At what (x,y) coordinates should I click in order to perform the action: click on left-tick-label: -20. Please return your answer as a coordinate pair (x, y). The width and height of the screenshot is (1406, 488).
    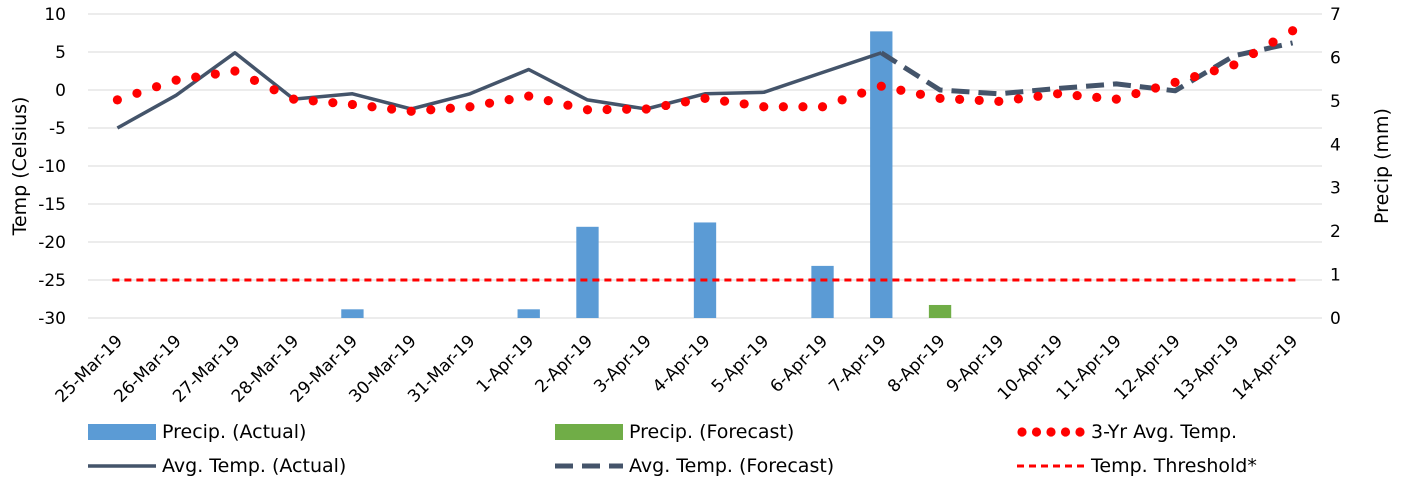
    Looking at the image, I should click on (52, 243).